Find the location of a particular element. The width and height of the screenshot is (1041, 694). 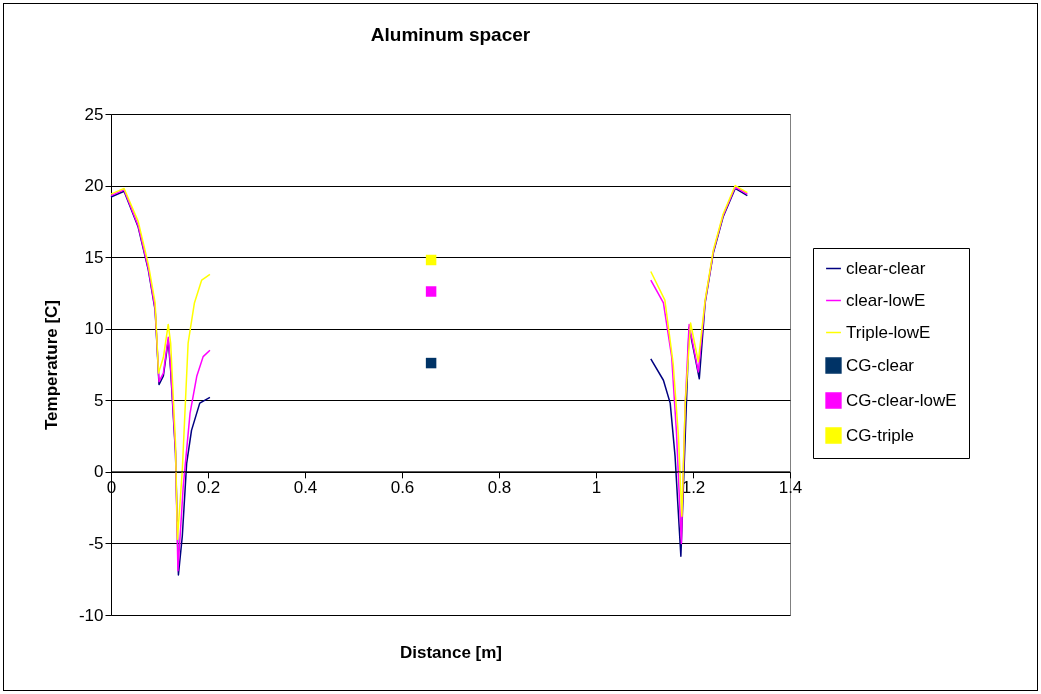

x-tick-label: 0.8 is located at coordinates (499, 488).